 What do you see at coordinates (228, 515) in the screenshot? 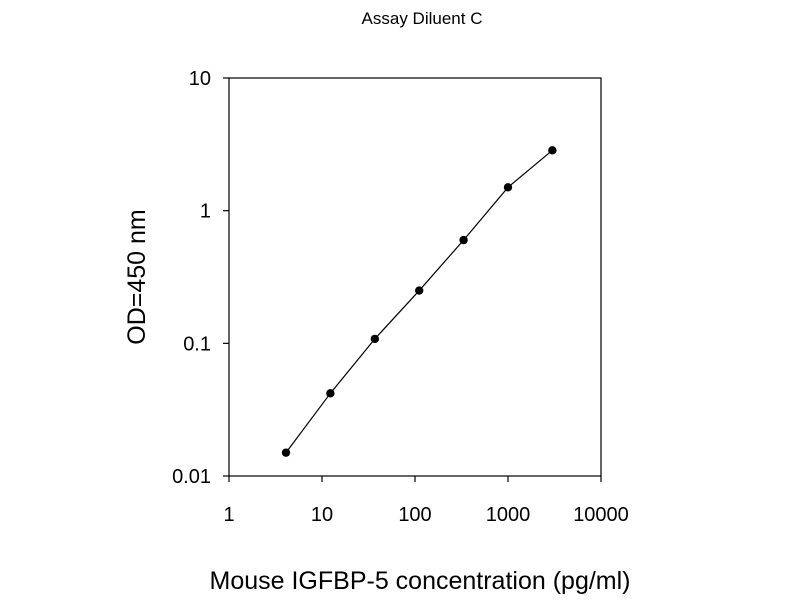
I see `x-tick-label: 1` at bounding box center [228, 515].